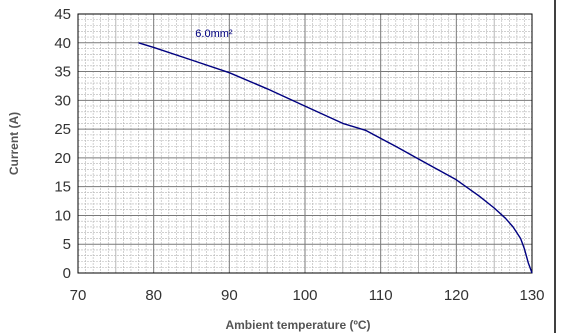 Image resolution: width=562 pixels, height=333 pixels. Describe the element at coordinates (62, 215) in the screenshot. I see `y-tick-label: 10` at that location.